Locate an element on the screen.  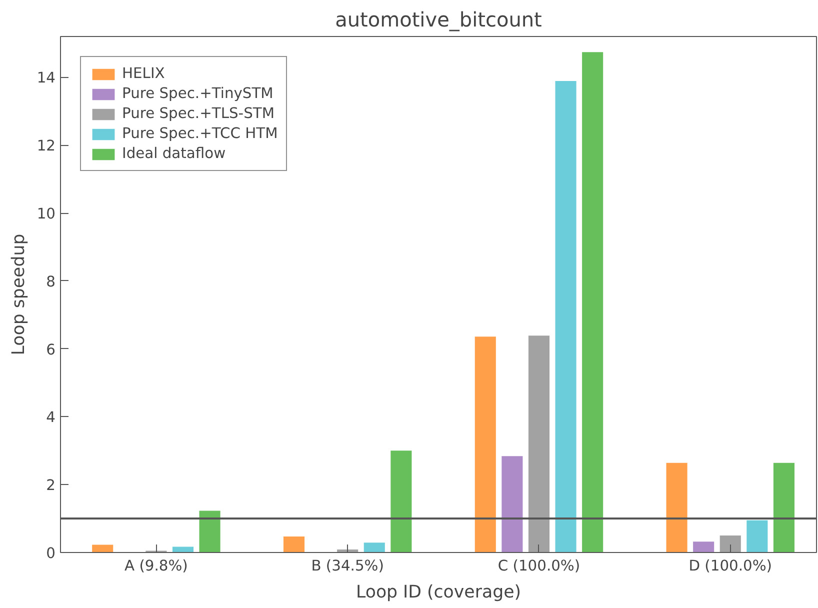
y-tick-label: 14 is located at coordinates (46, 78).